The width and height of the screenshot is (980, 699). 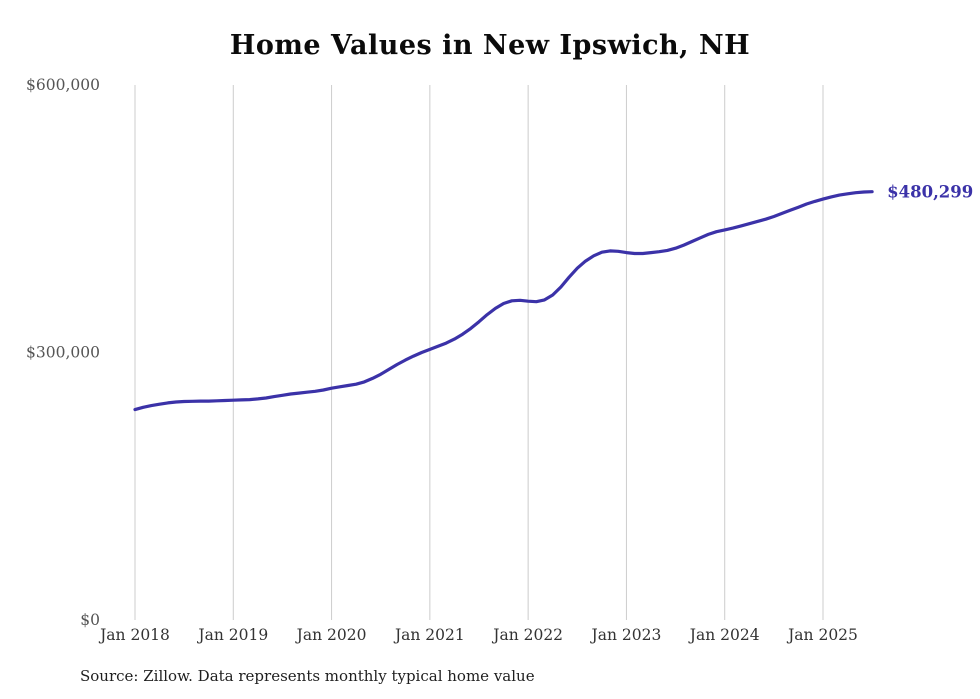 I want to click on x-axis-tick-label: Jan 2022, so click(x=527, y=635).